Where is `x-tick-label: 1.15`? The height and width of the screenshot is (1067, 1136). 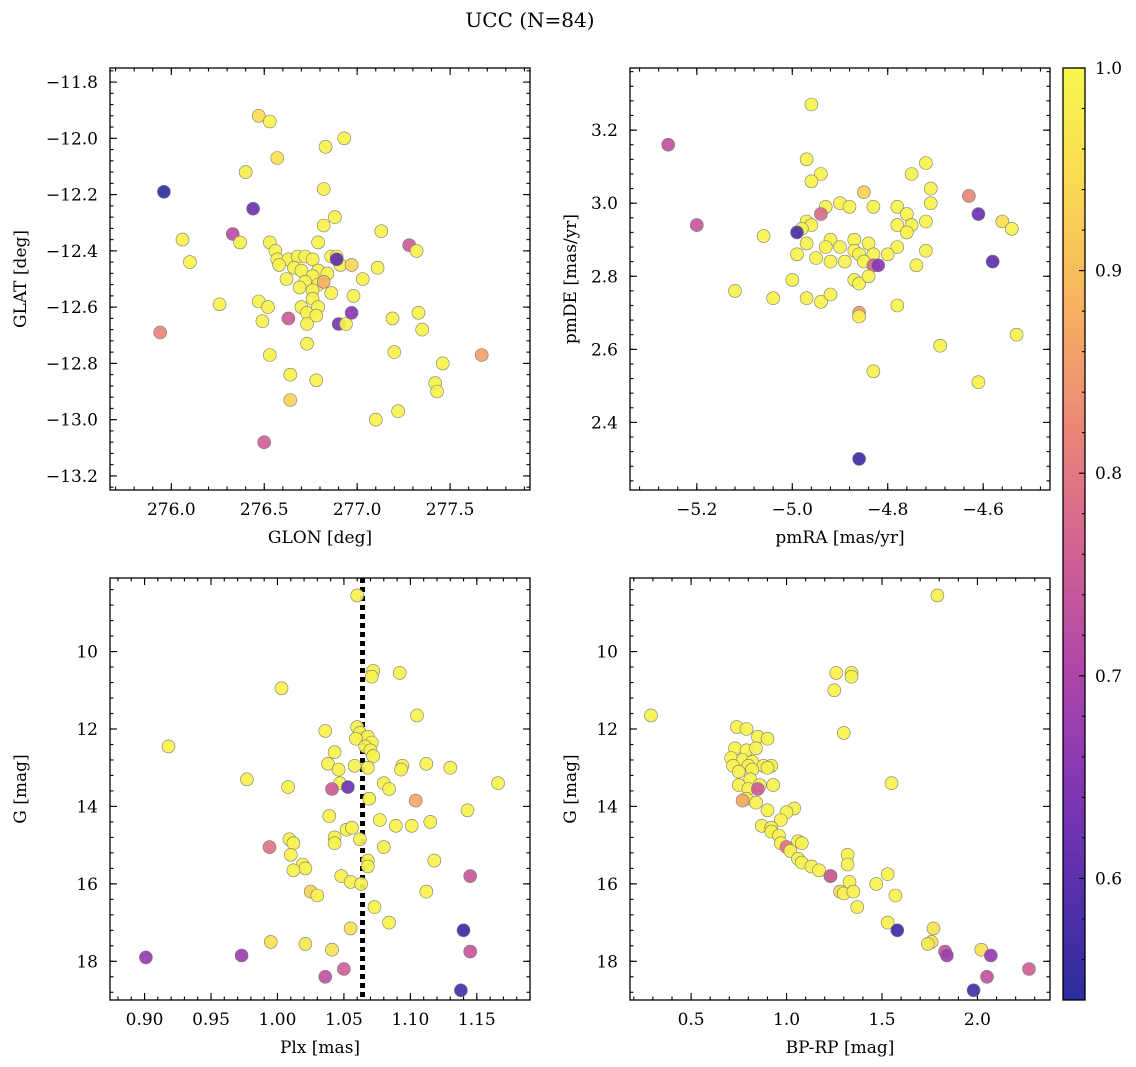 x-tick-label: 1.15 is located at coordinates (477, 1020).